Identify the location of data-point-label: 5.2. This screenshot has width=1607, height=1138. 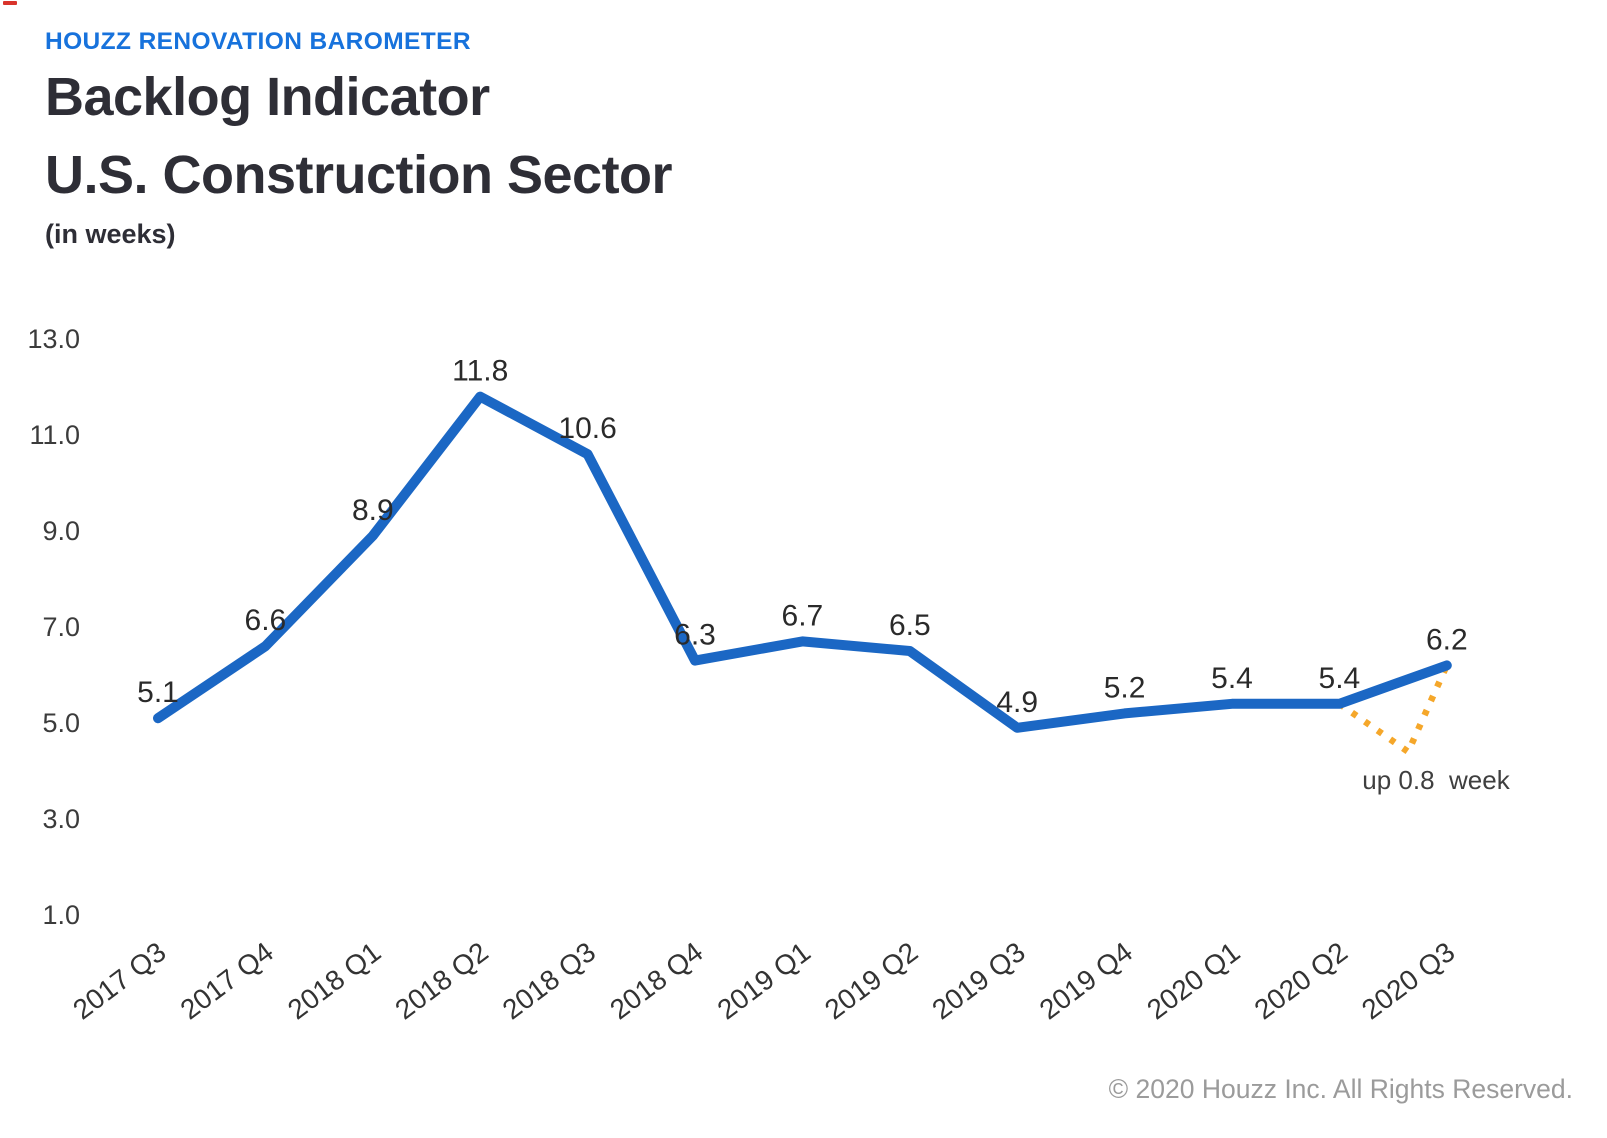
(1125, 687).